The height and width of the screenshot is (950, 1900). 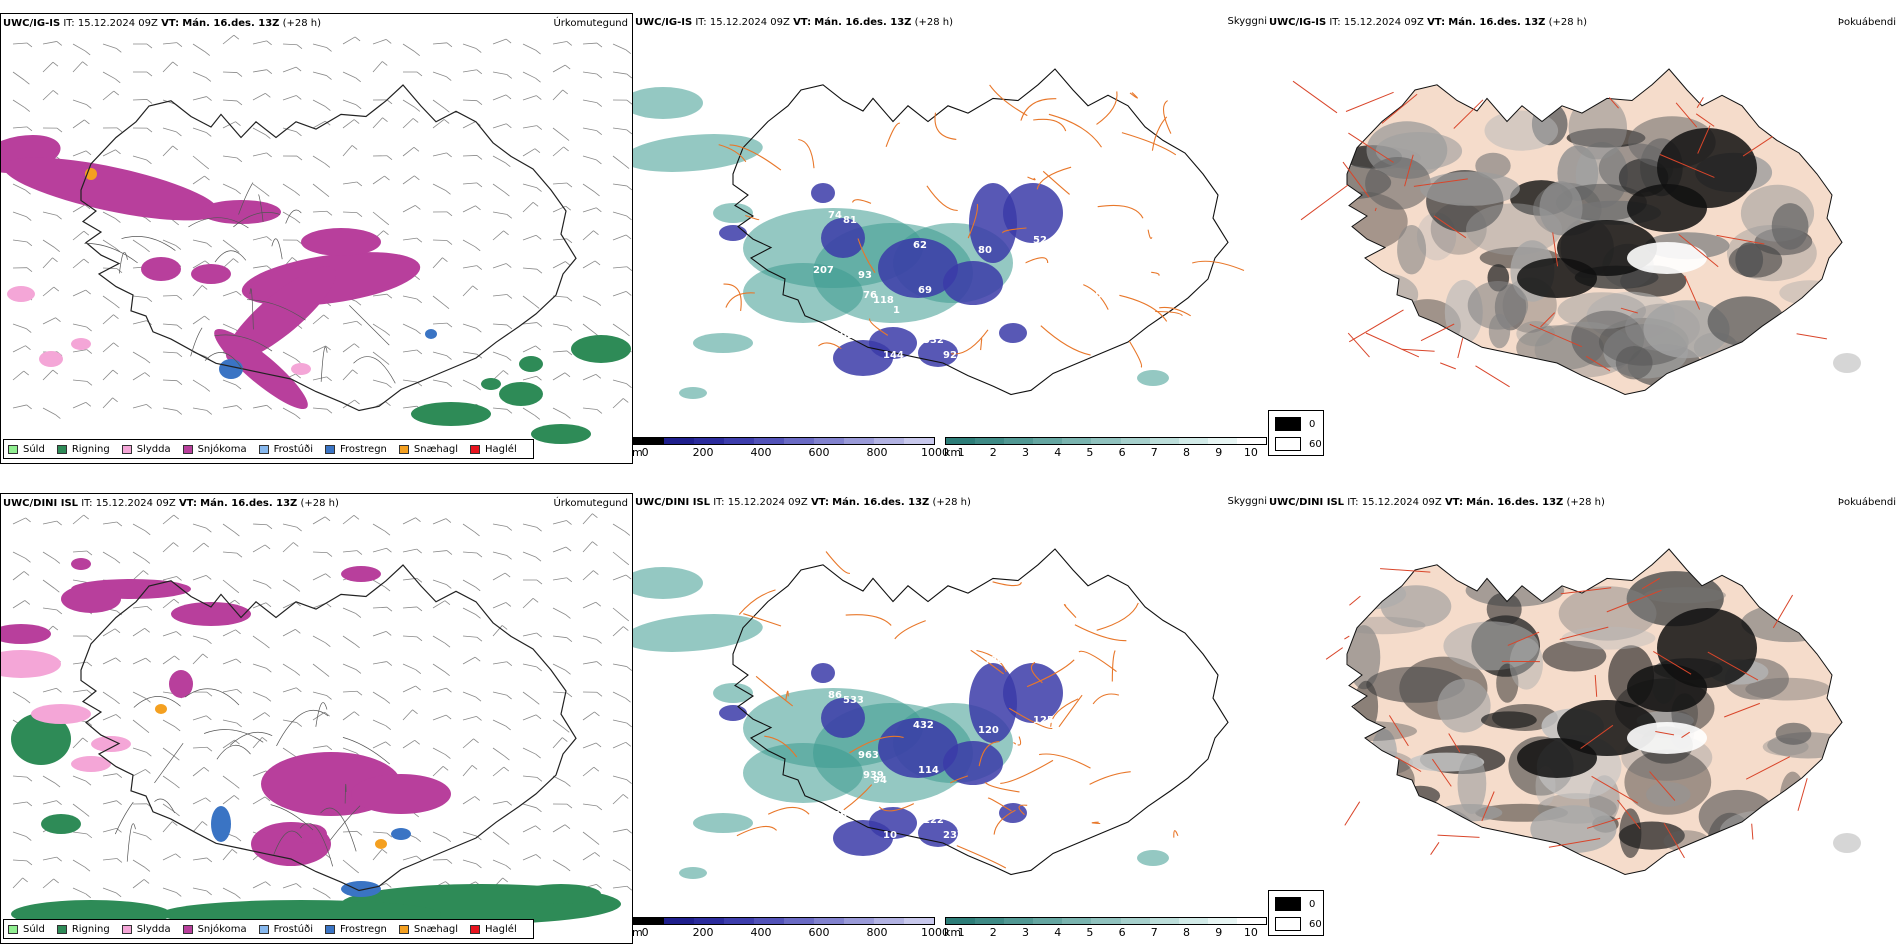 I want to click on cloud-base-label: 122, so click(x=933, y=820).